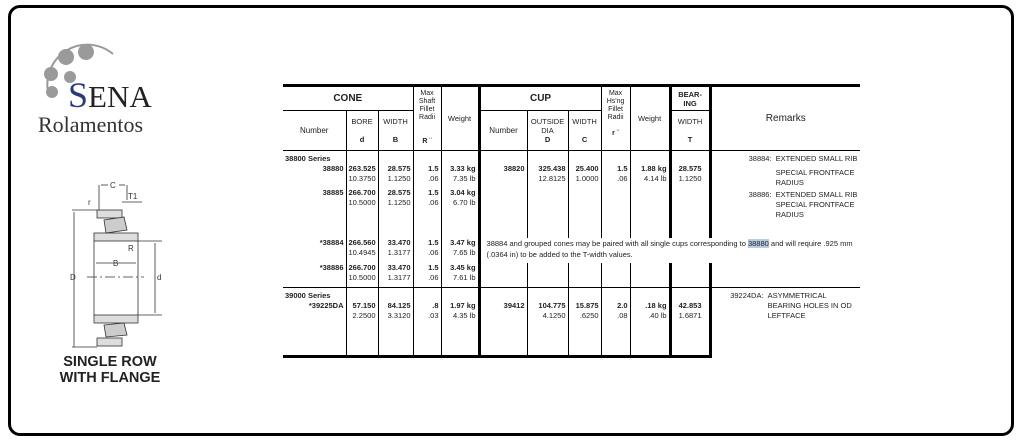 The width and height of the screenshot is (1024, 445). What do you see at coordinates (364, 305) in the screenshot?
I see `cell-value: 57.150` at bounding box center [364, 305].